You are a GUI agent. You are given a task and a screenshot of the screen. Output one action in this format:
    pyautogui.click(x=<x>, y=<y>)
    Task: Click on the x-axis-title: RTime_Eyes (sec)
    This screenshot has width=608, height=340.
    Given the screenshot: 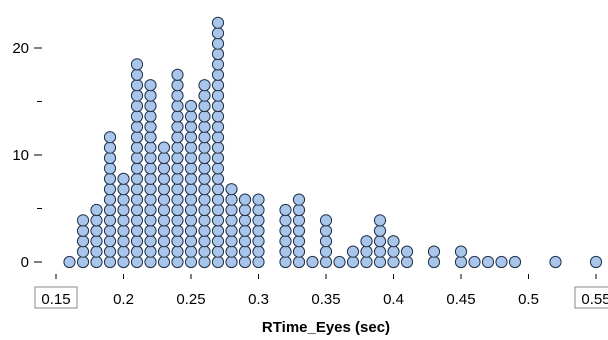 What is the action you would take?
    pyautogui.click(x=326, y=327)
    